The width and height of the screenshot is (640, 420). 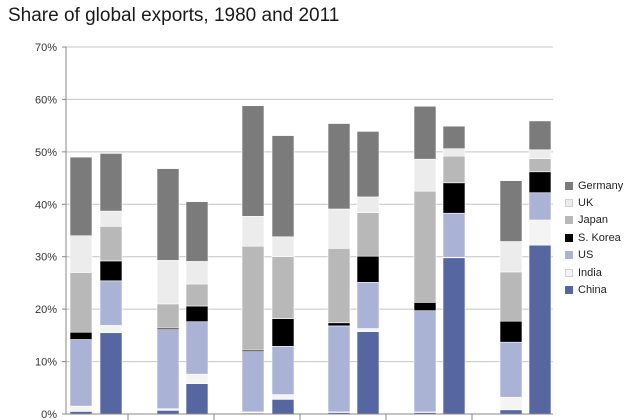 I want to click on legend: Germany UK Japan S. Korea US India China, so click(x=594, y=238).